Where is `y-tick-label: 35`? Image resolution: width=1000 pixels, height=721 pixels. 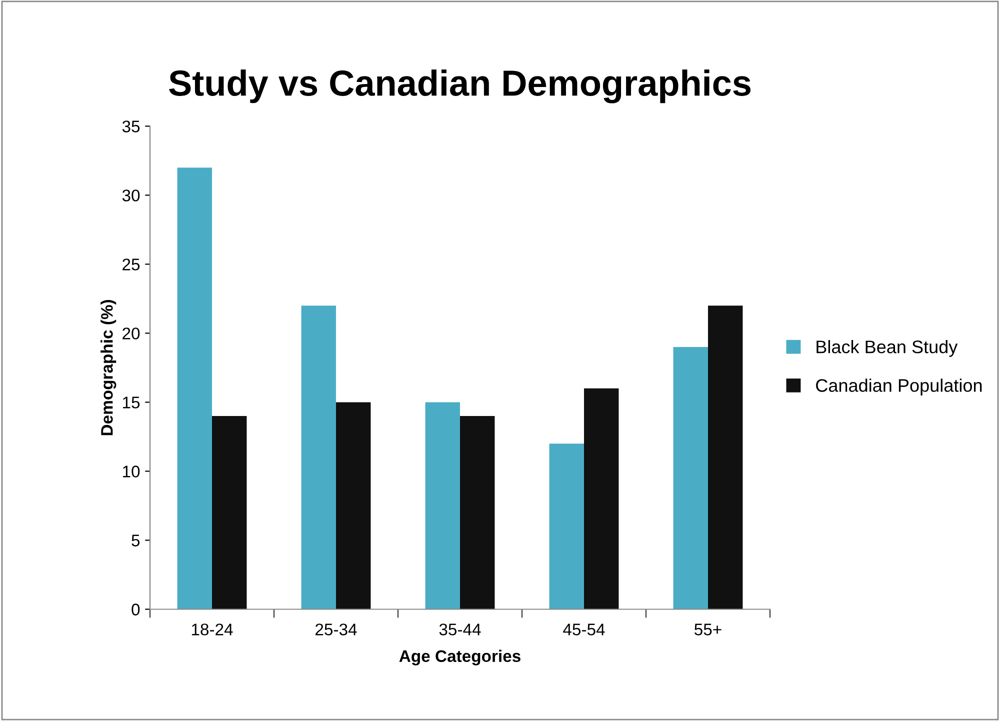
y-tick-label: 35 is located at coordinates (131, 126).